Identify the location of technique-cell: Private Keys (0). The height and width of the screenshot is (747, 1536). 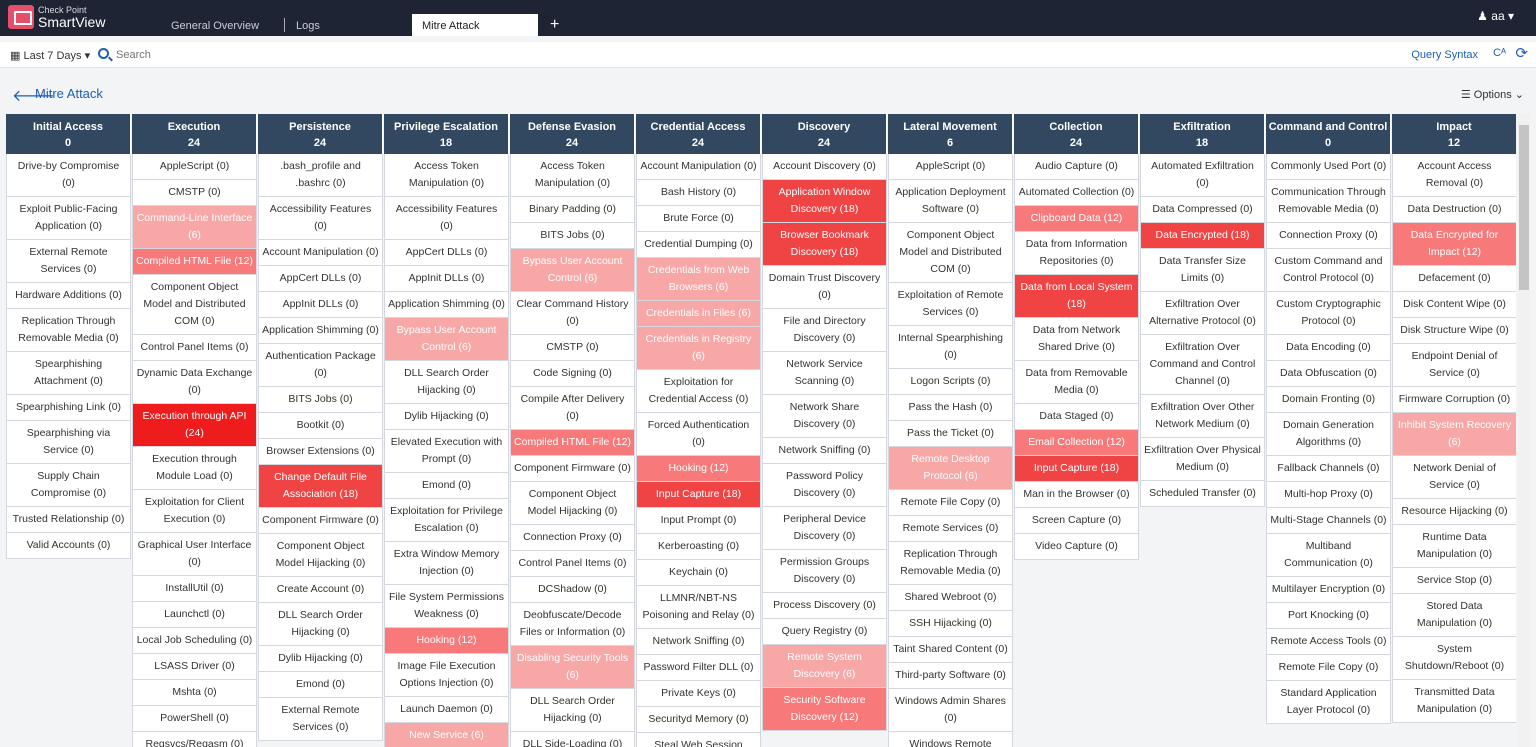
(698, 694).